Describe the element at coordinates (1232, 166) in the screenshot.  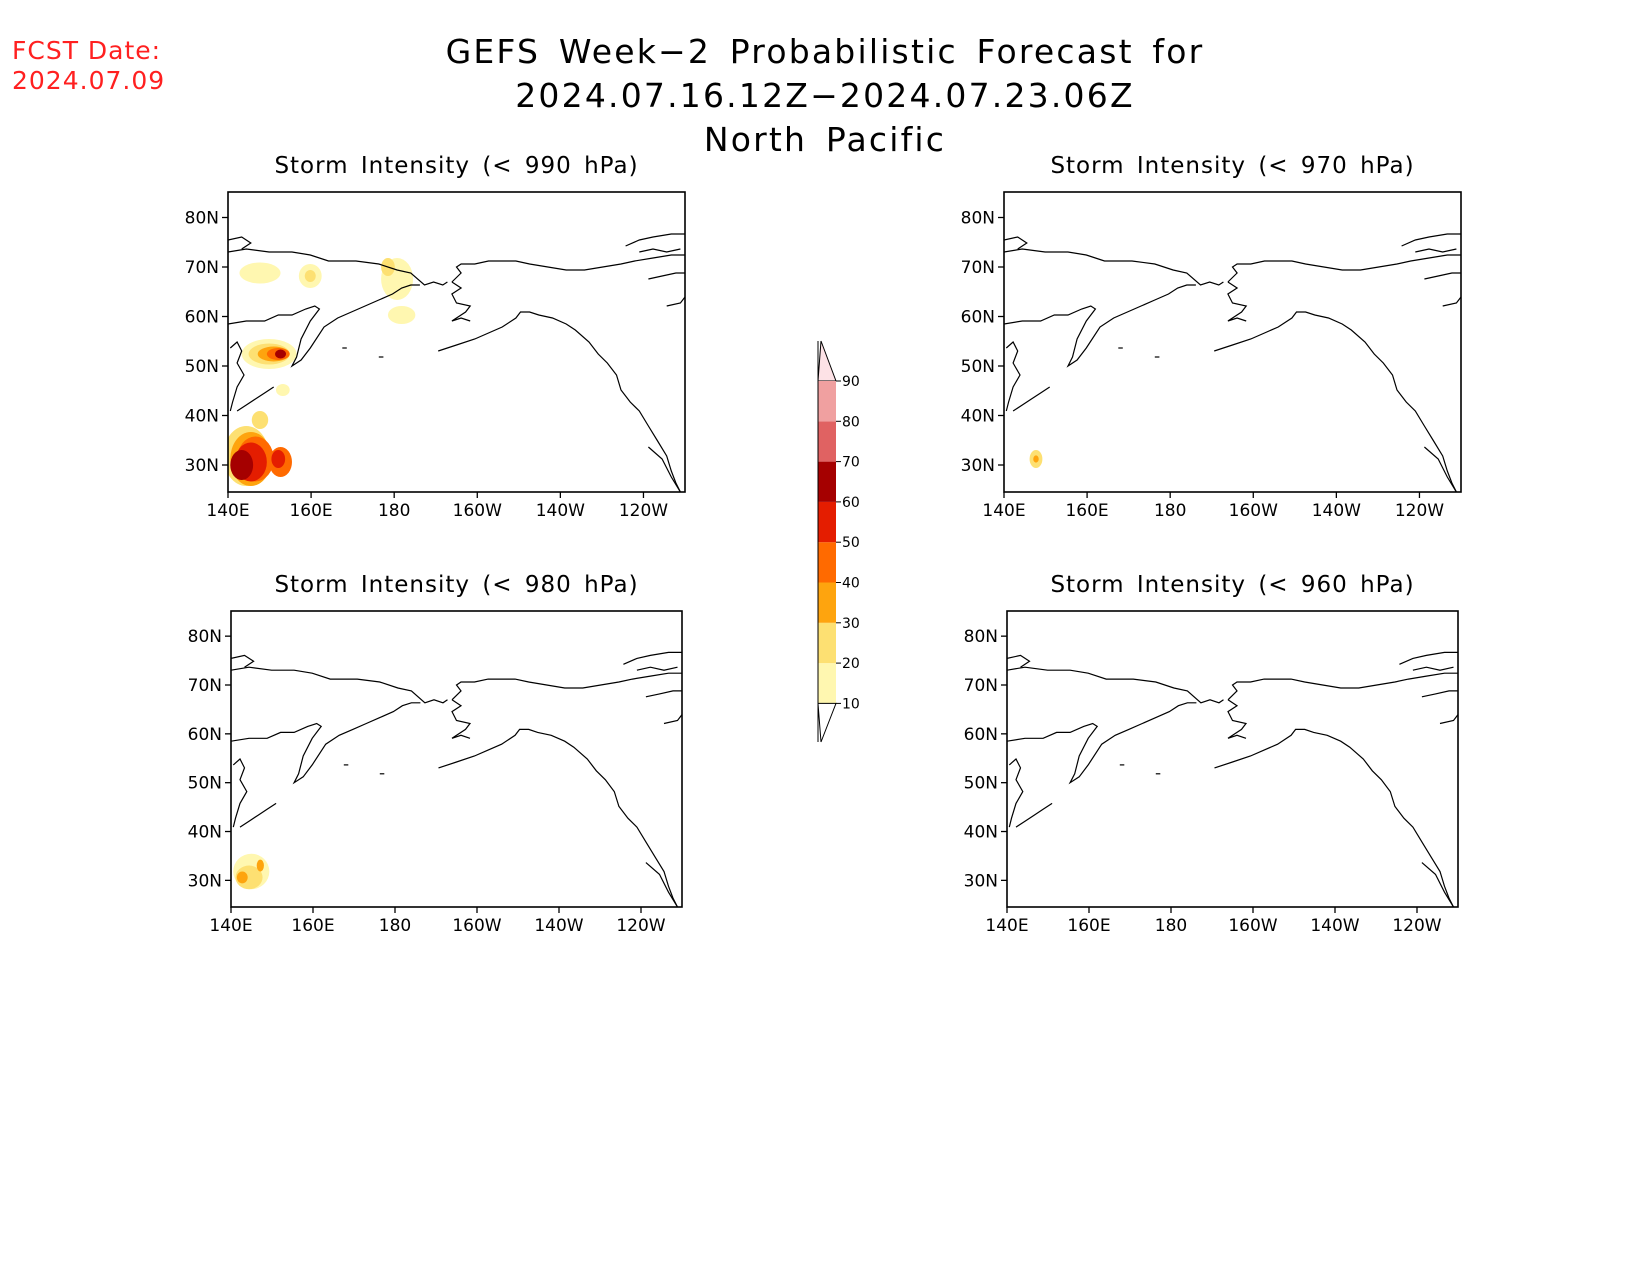
I see `panel-title: Storm Intensity (< 970 hPa)` at that location.